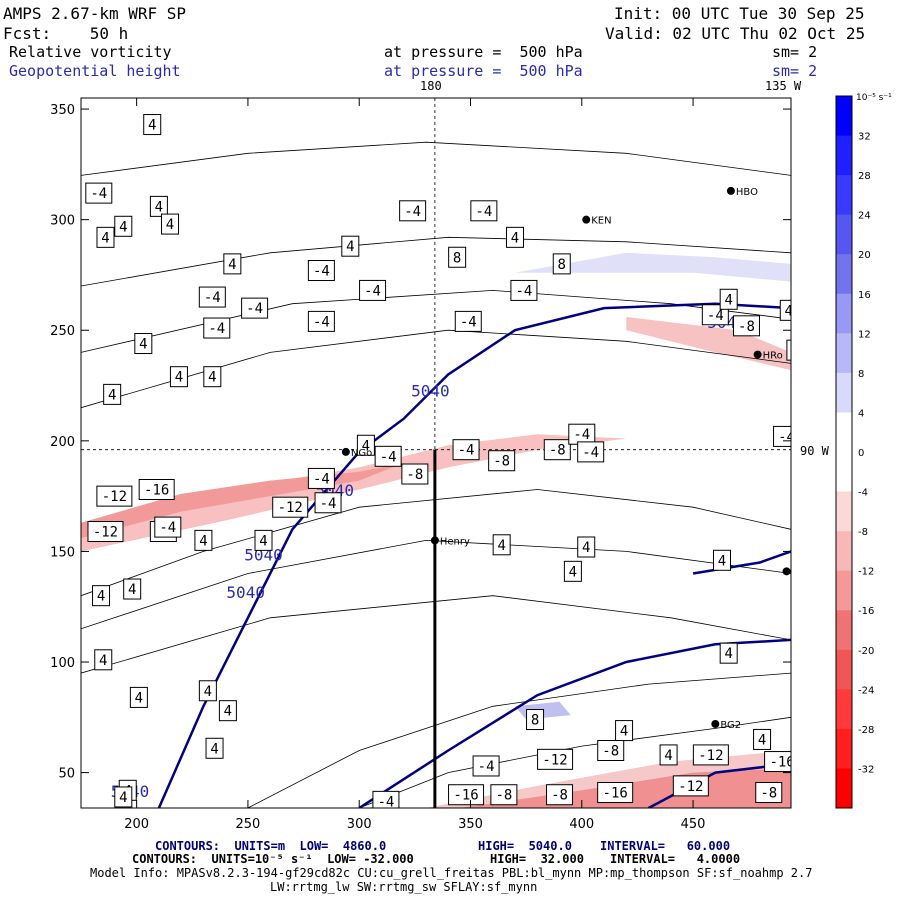  I want to click on footer-height-interval: INTERVAL= 60.000, so click(665, 846).